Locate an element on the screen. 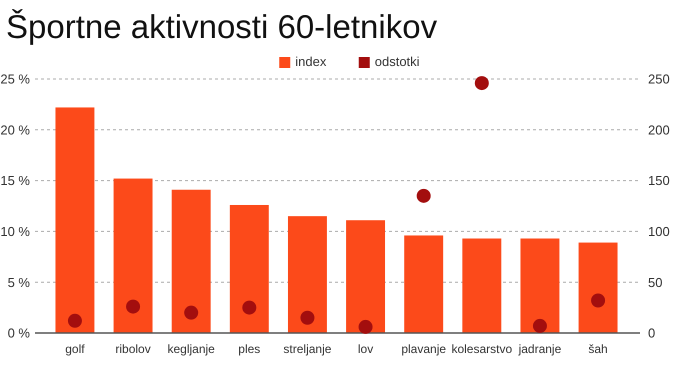 The image size is (680, 391). y2-tick-label: 200 is located at coordinates (659, 130).